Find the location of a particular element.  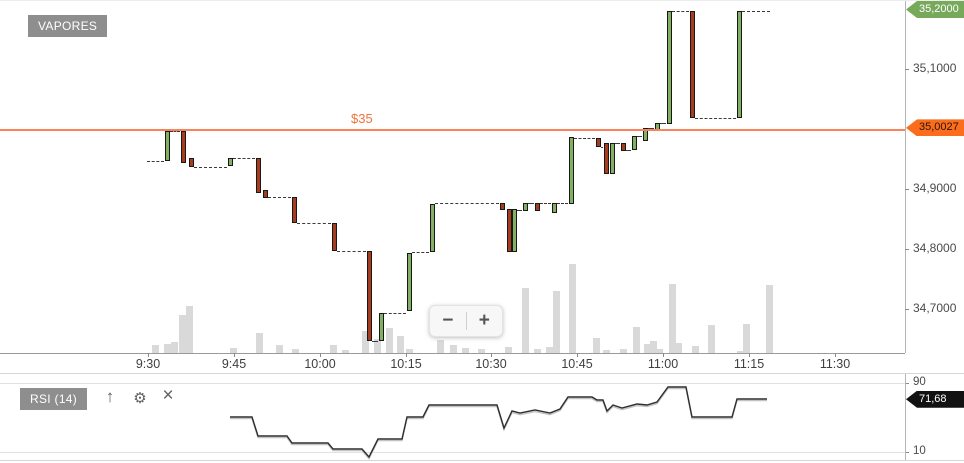

rsi-axis-line is located at coordinates (905, 417).